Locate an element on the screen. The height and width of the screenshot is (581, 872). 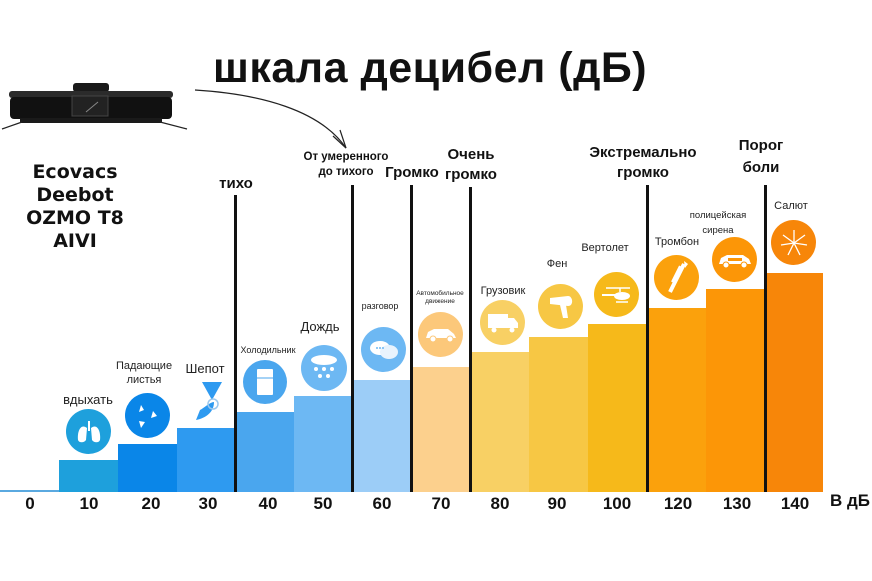
category-pain-line1: Порог is located at coordinates (761, 145).